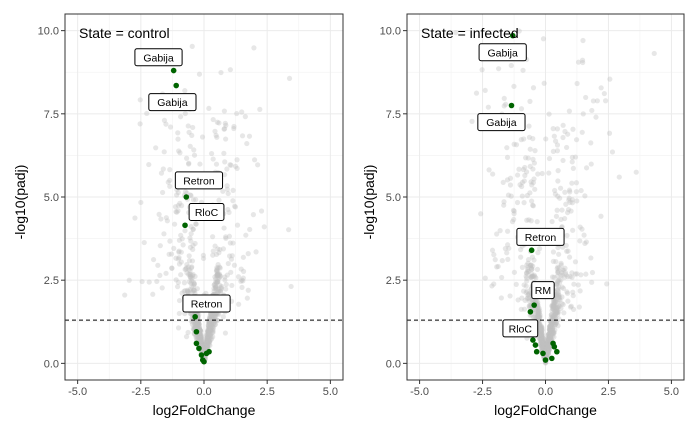  I want to click on y-tick-label: 5.0, so click(51, 198).